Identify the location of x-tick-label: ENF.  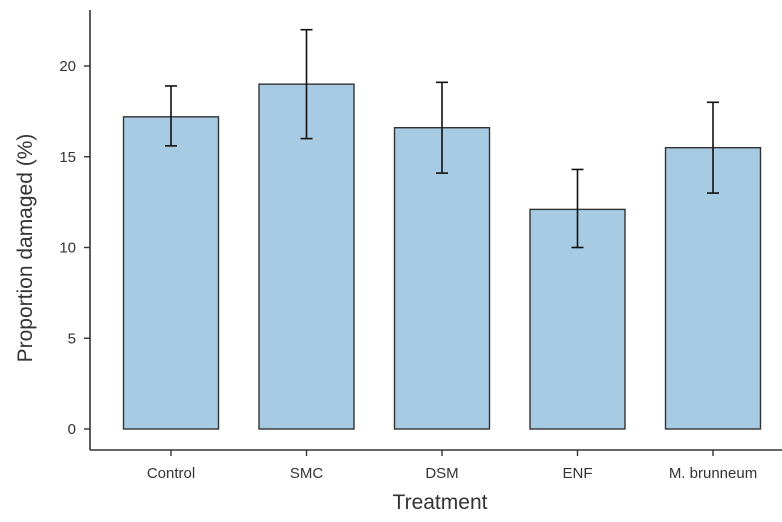
(578, 473).